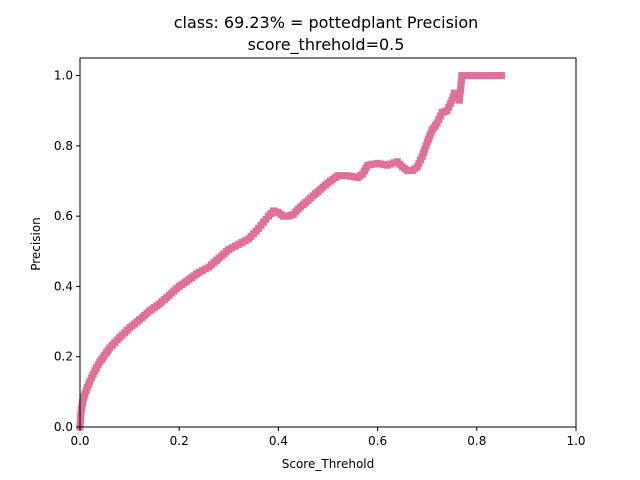 Image resolution: width=640 pixels, height=480 pixels. What do you see at coordinates (79, 441) in the screenshot?
I see `x-tick-label: 0.0` at bounding box center [79, 441].